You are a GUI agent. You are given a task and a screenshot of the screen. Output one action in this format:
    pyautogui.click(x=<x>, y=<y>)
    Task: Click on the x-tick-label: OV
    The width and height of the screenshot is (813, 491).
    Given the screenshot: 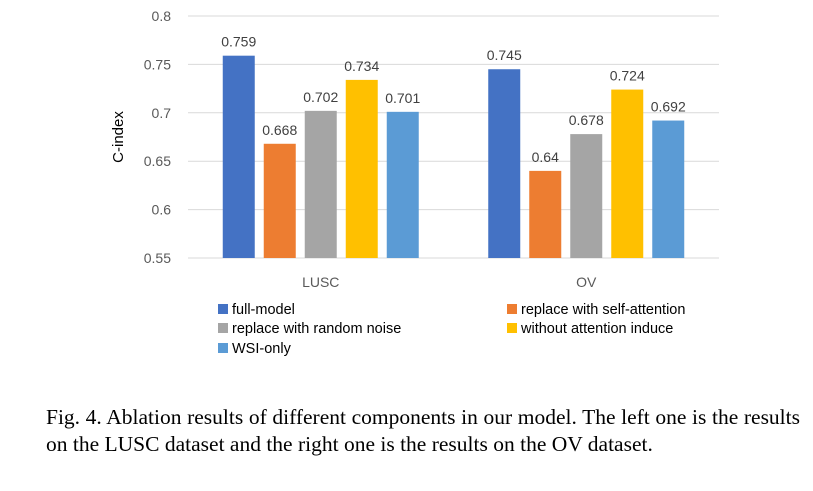 What is the action you would take?
    pyautogui.click(x=586, y=282)
    